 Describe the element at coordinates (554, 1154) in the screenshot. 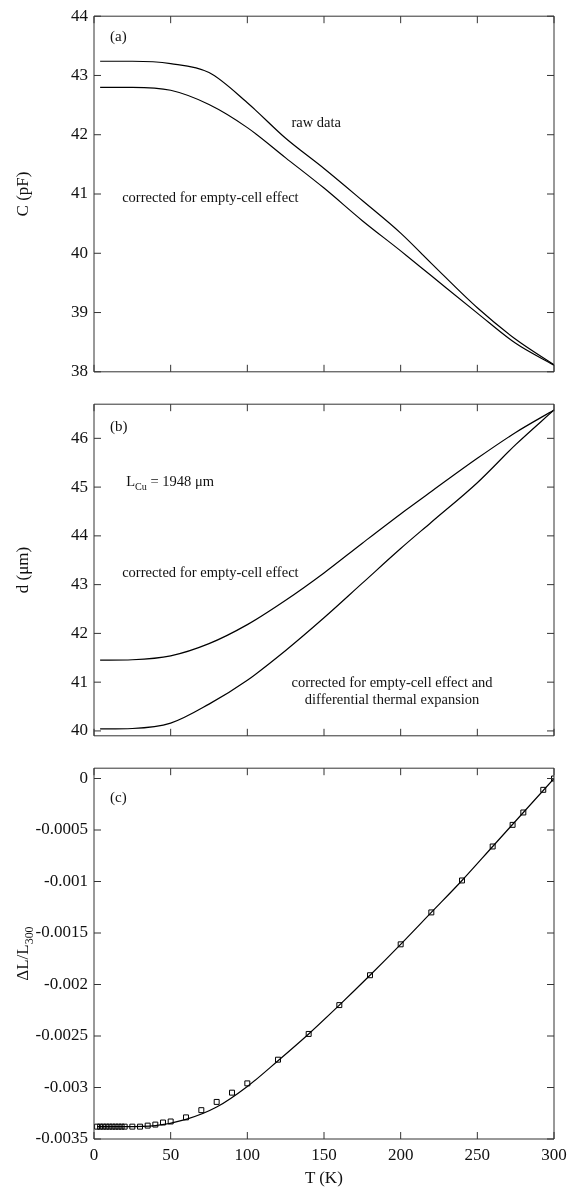

I see `x-tick-label: 300` at that location.